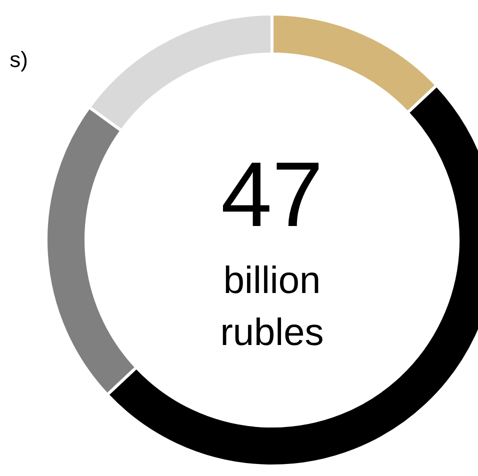 The image size is (478, 476). What do you see at coordinates (272, 333) in the screenshot?
I see `text: rubles` at bounding box center [272, 333].